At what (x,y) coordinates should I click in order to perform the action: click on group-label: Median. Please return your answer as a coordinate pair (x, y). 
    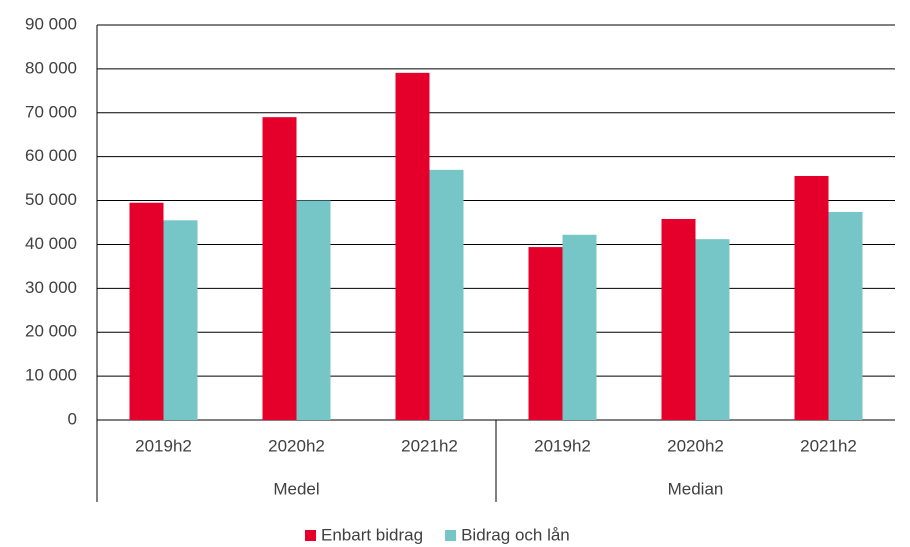
    Looking at the image, I should click on (696, 488).